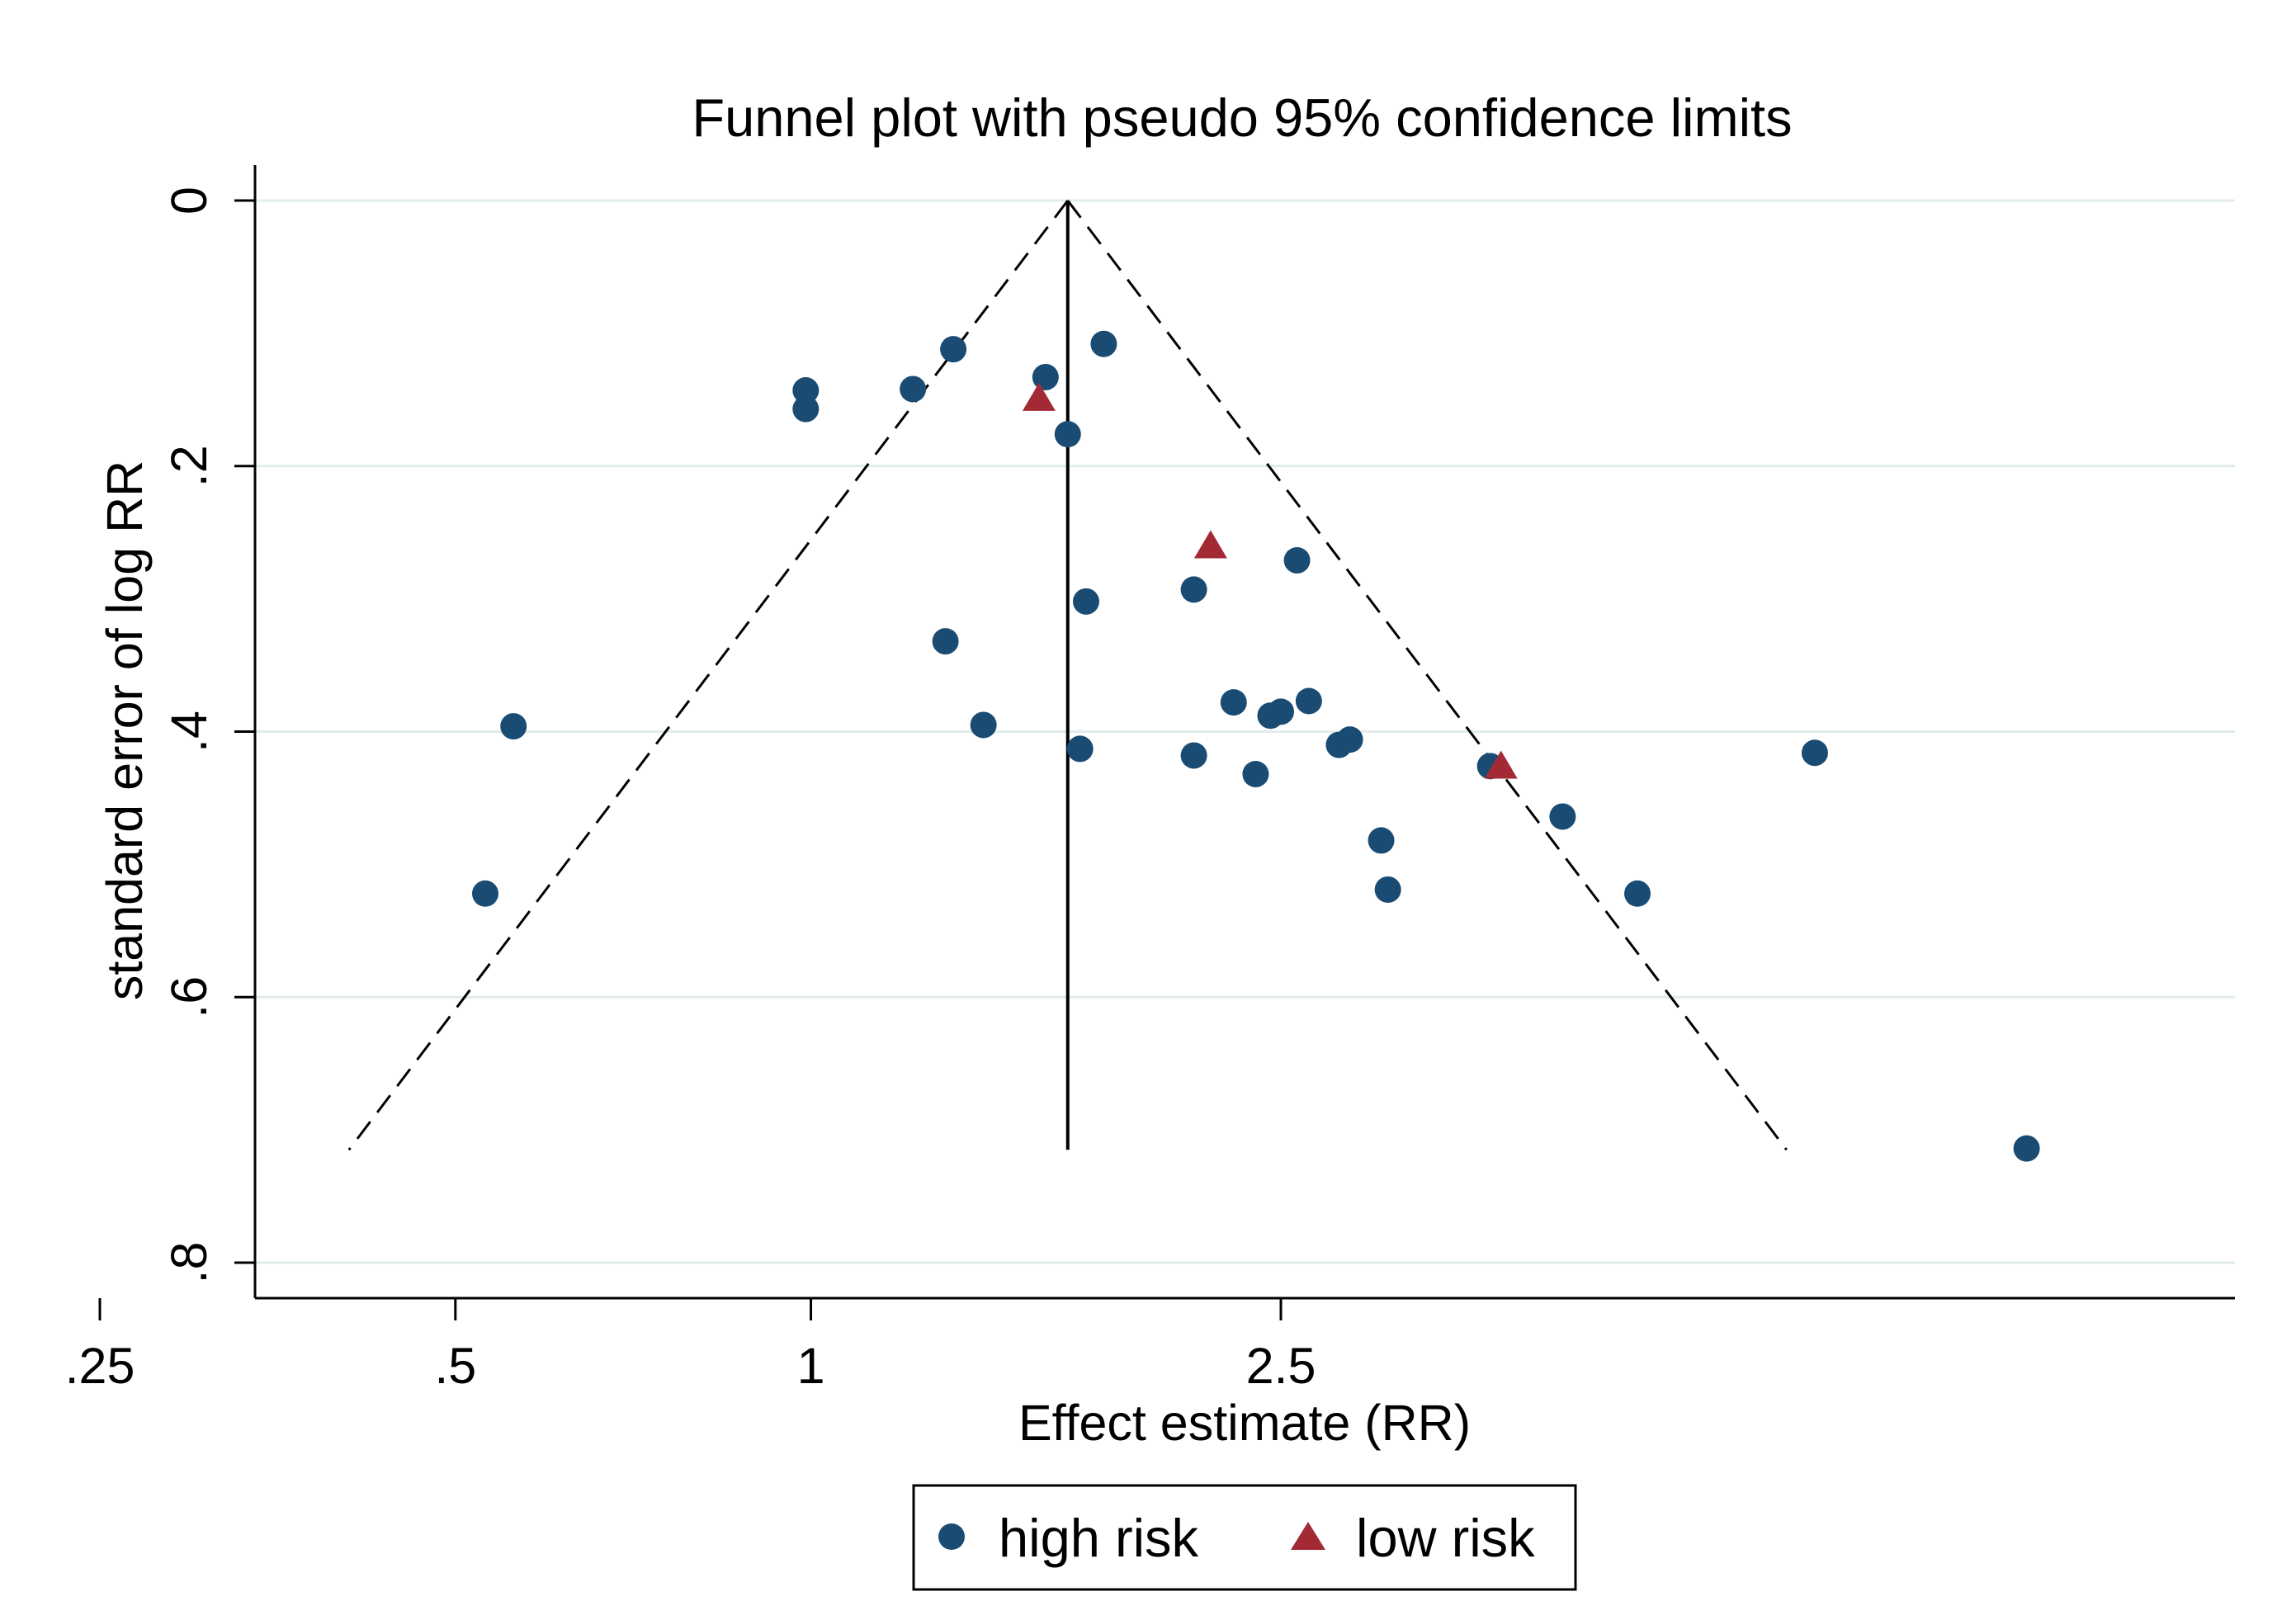 This screenshot has width=2296, height=1620. What do you see at coordinates (189, 997) in the screenshot?
I see `y-tick-label-3: .6` at bounding box center [189, 997].